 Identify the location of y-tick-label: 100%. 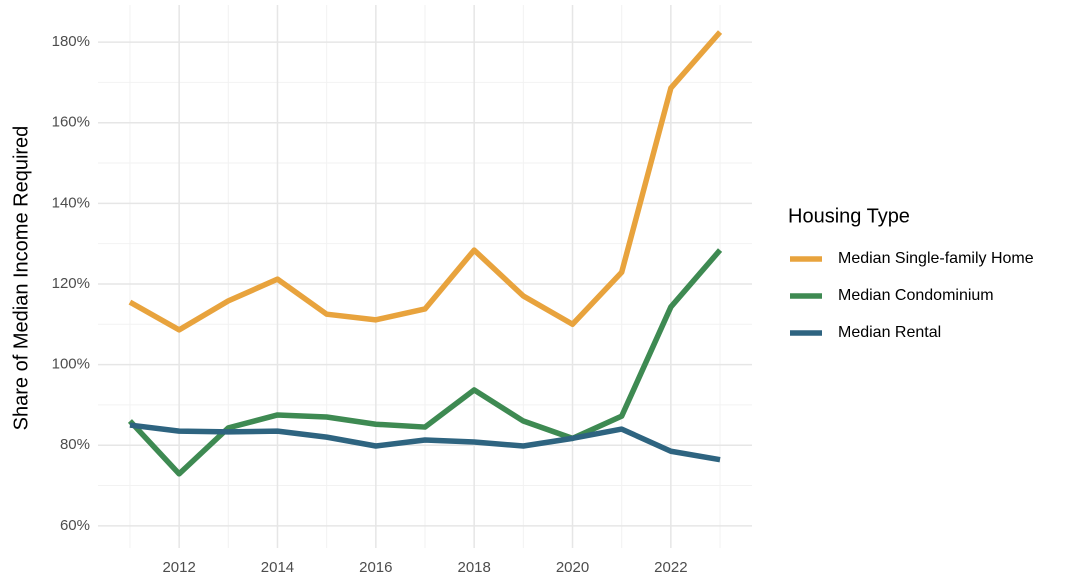
(71, 364).